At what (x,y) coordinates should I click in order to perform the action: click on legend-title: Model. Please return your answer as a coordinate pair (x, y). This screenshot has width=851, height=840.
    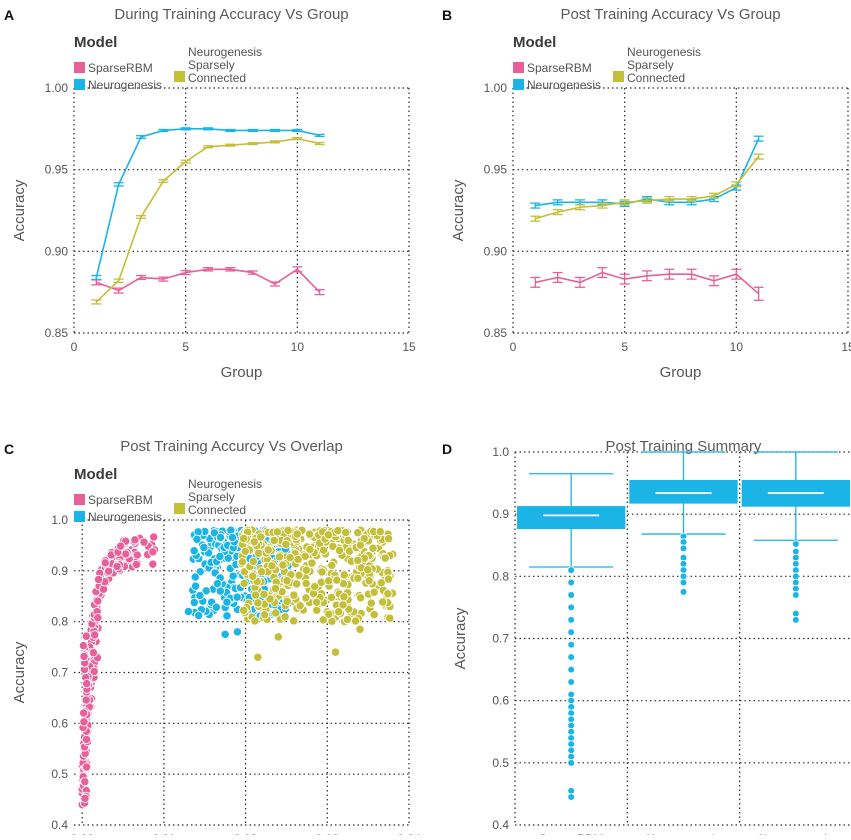
    Looking at the image, I should click on (95, 474).